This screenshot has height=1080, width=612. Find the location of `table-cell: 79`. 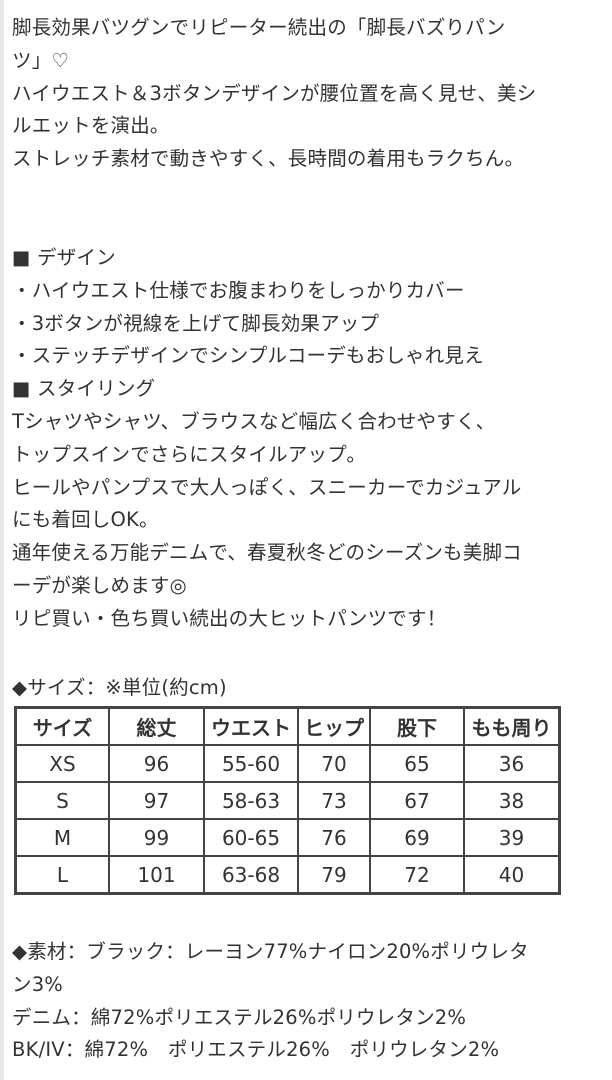

table-cell: 79 is located at coordinates (334, 875).